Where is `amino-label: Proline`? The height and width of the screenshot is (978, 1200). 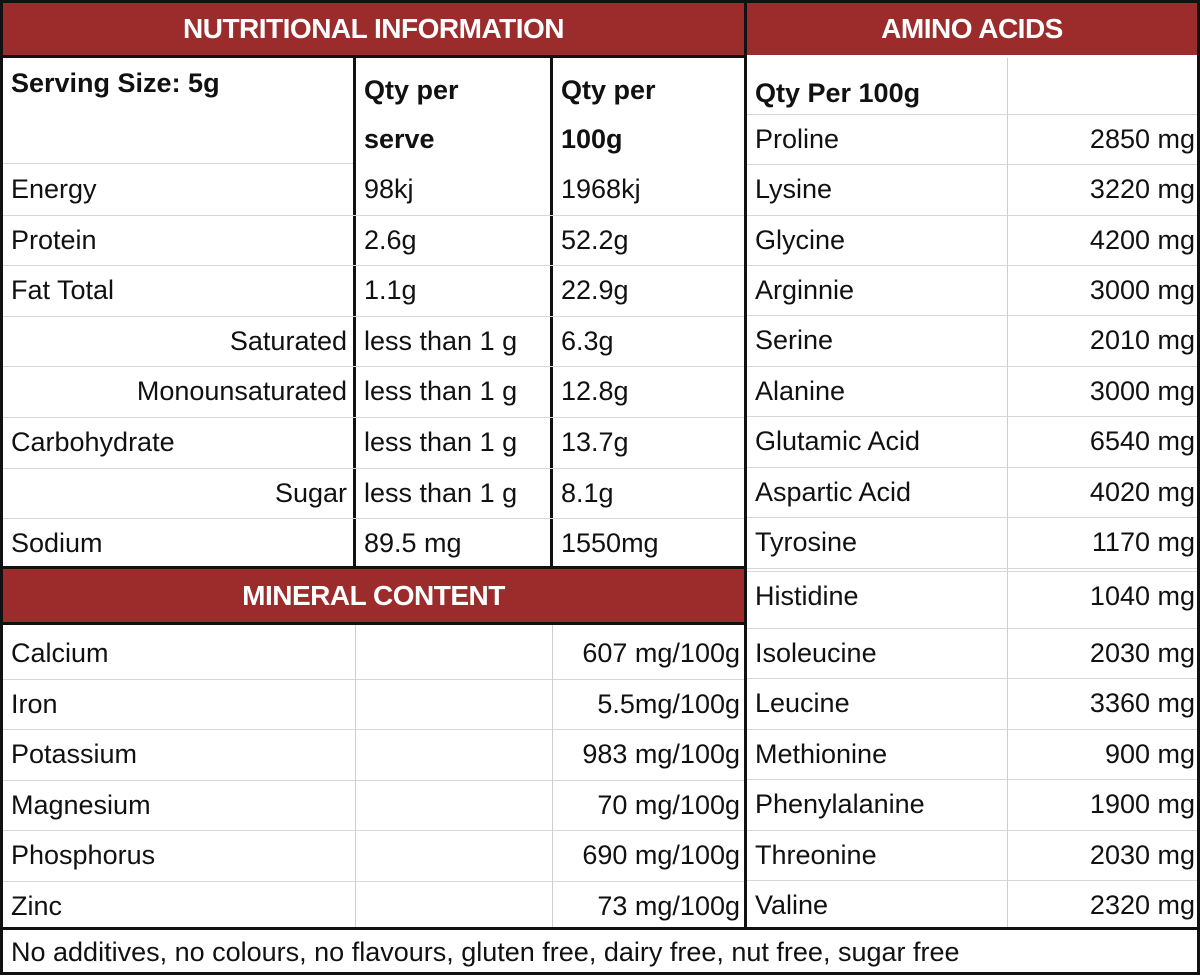 amino-label: Proline is located at coordinates (797, 139).